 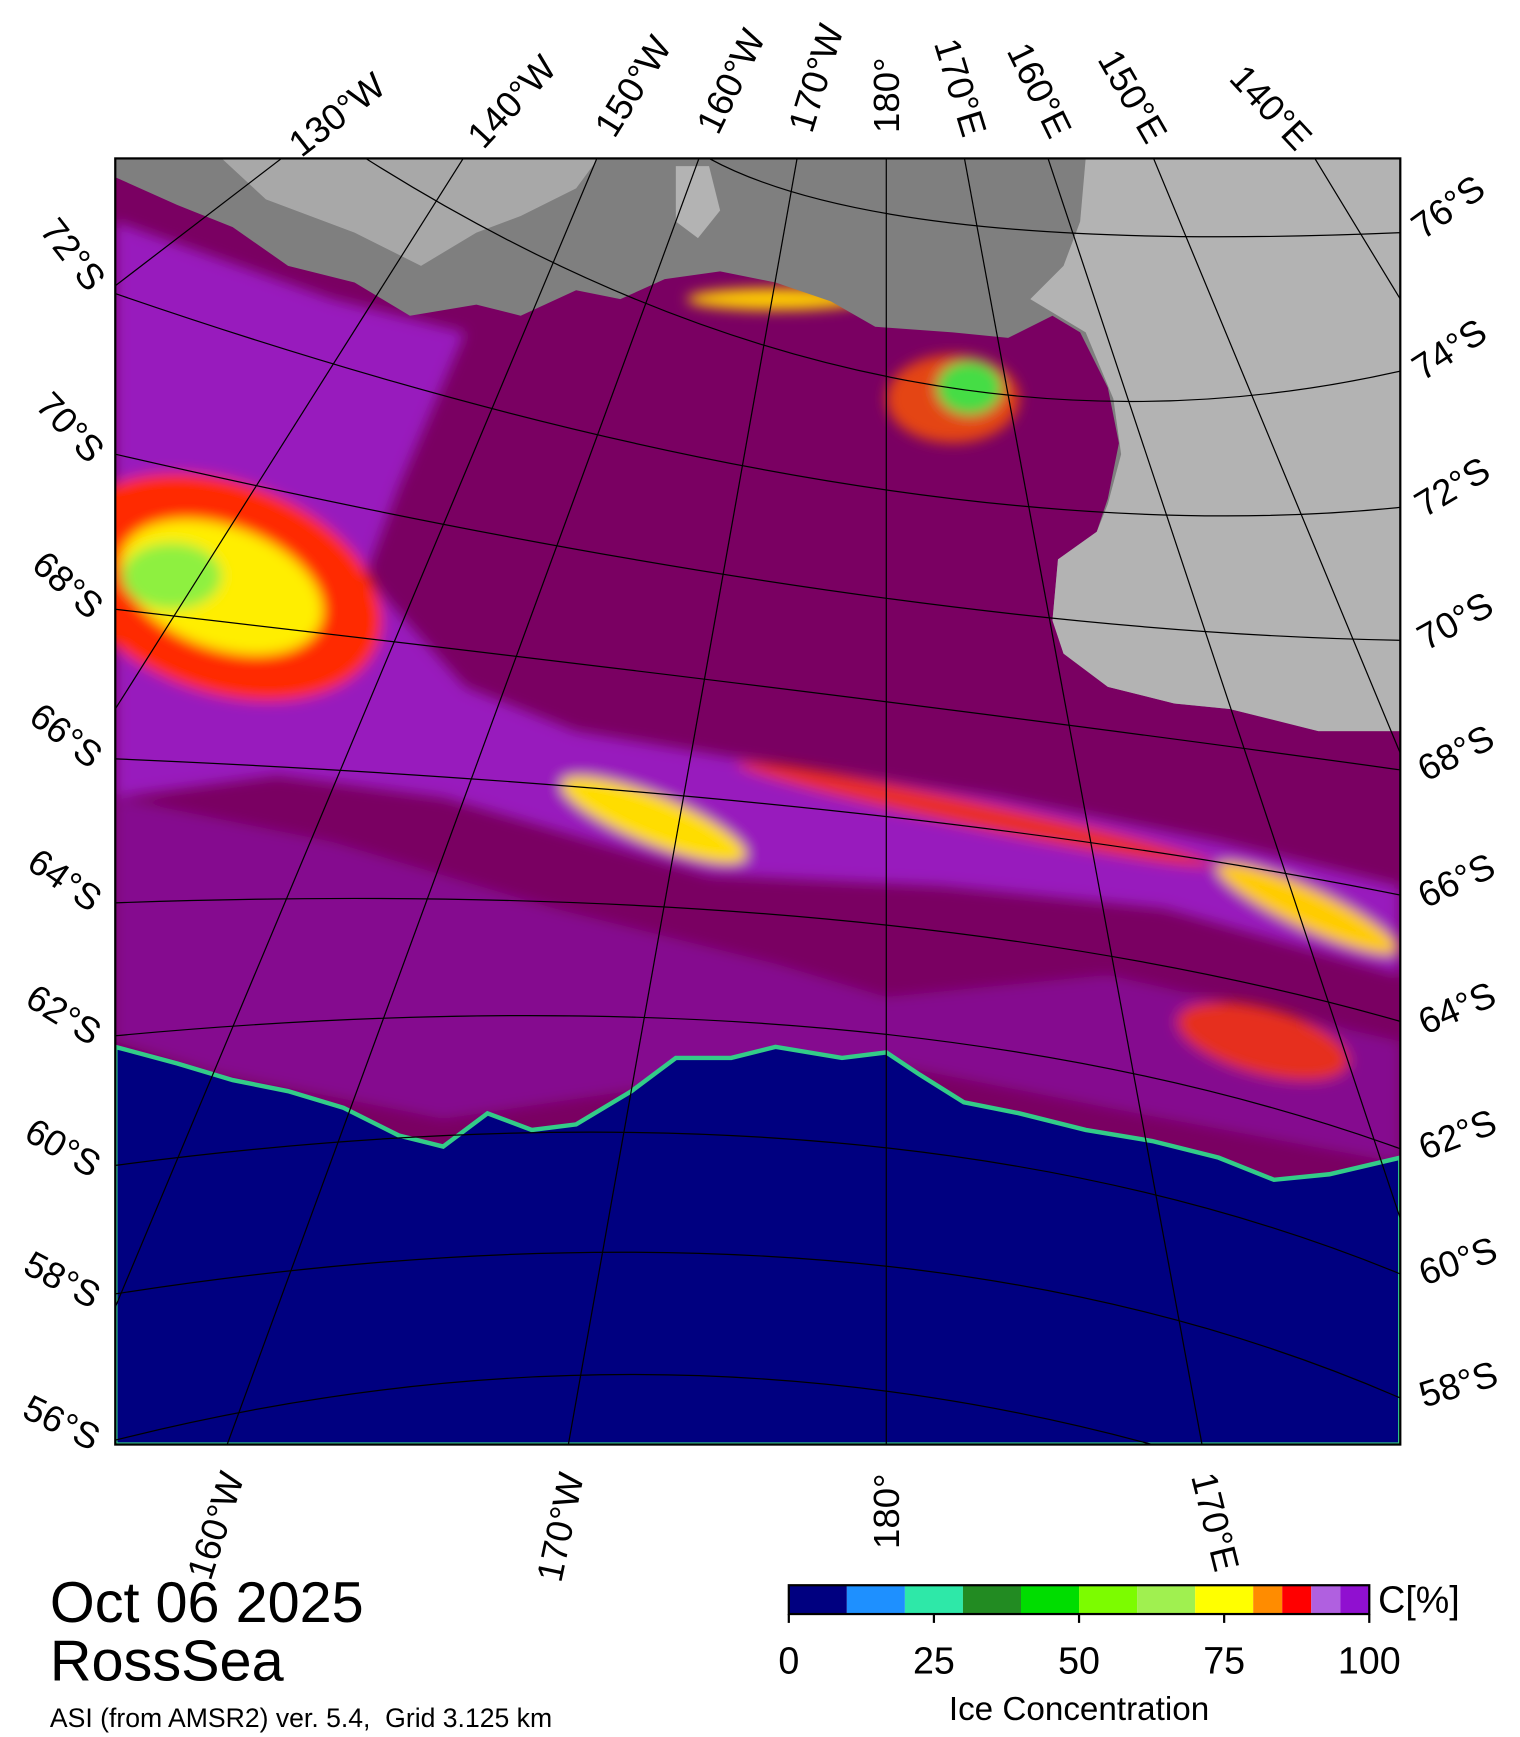 What do you see at coordinates (632, 86) in the screenshot?
I see `longitude-label: 150°W` at bounding box center [632, 86].